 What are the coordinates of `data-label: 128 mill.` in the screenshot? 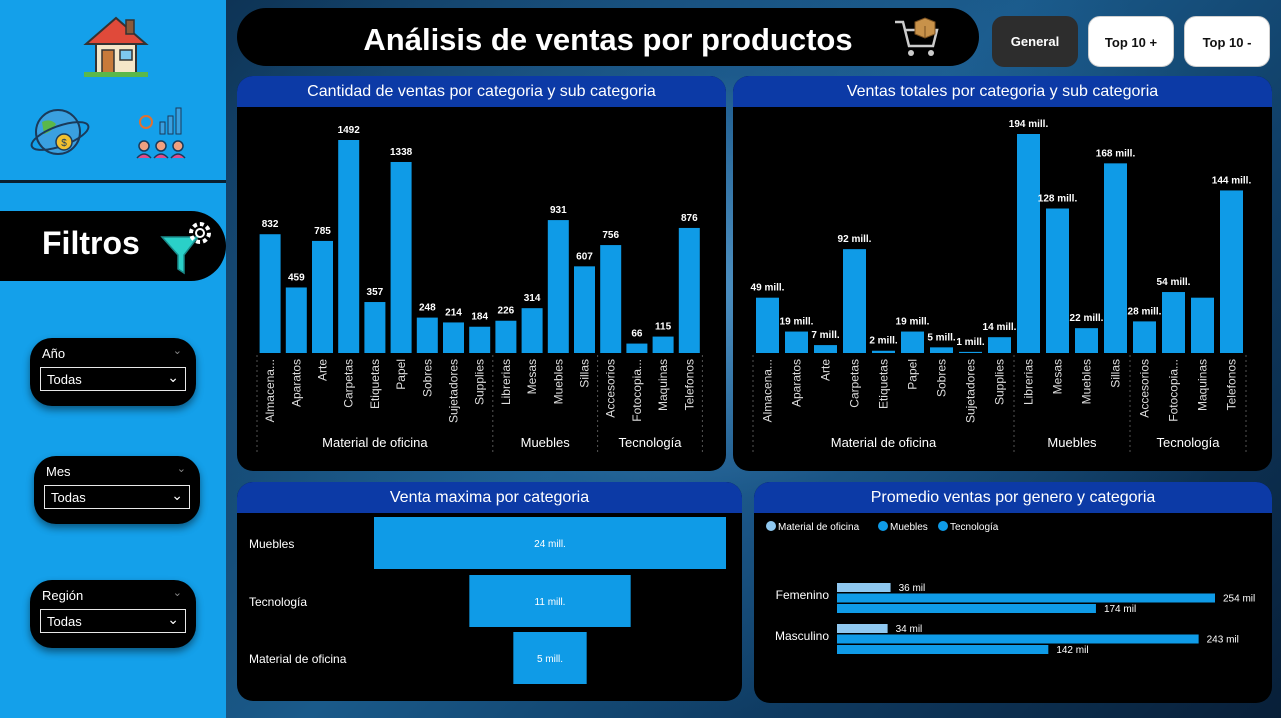 It's located at (1058, 199).